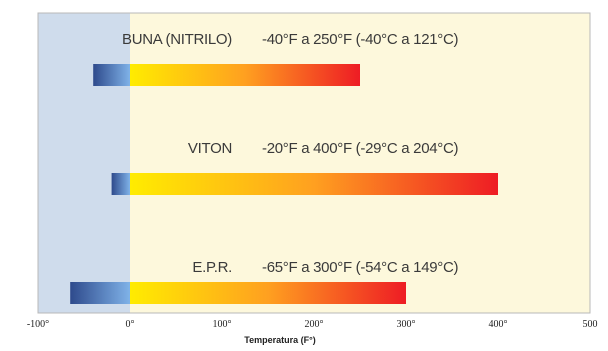 This screenshot has height=351, width=608. Describe the element at coordinates (120, 184) in the screenshot. I see `bar-cold-viton` at that location.